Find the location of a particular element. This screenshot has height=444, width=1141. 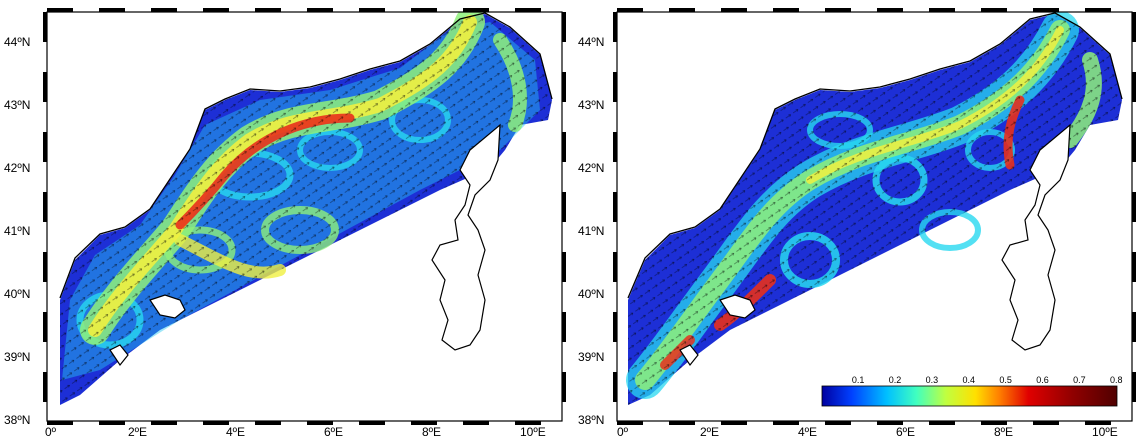

colorbar-tick-label: 0.7 is located at coordinates (1079, 380).